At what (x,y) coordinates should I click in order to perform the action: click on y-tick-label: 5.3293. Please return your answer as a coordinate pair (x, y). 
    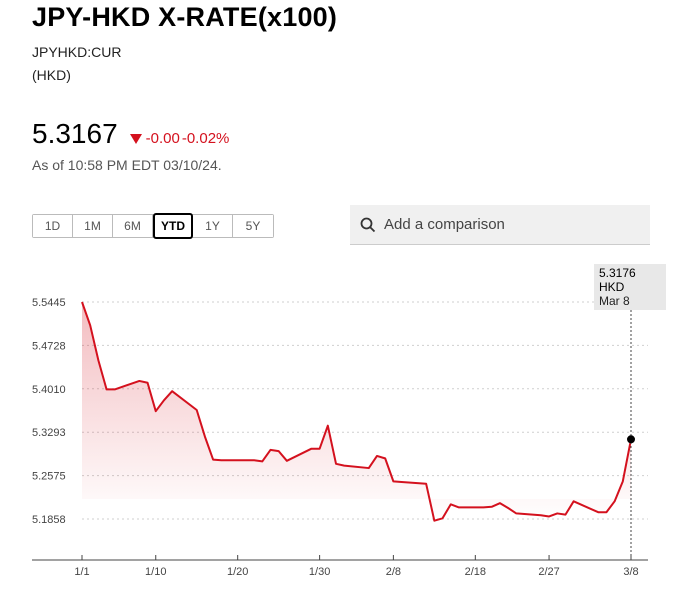
    Looking at the image, I should click on (49, 433).